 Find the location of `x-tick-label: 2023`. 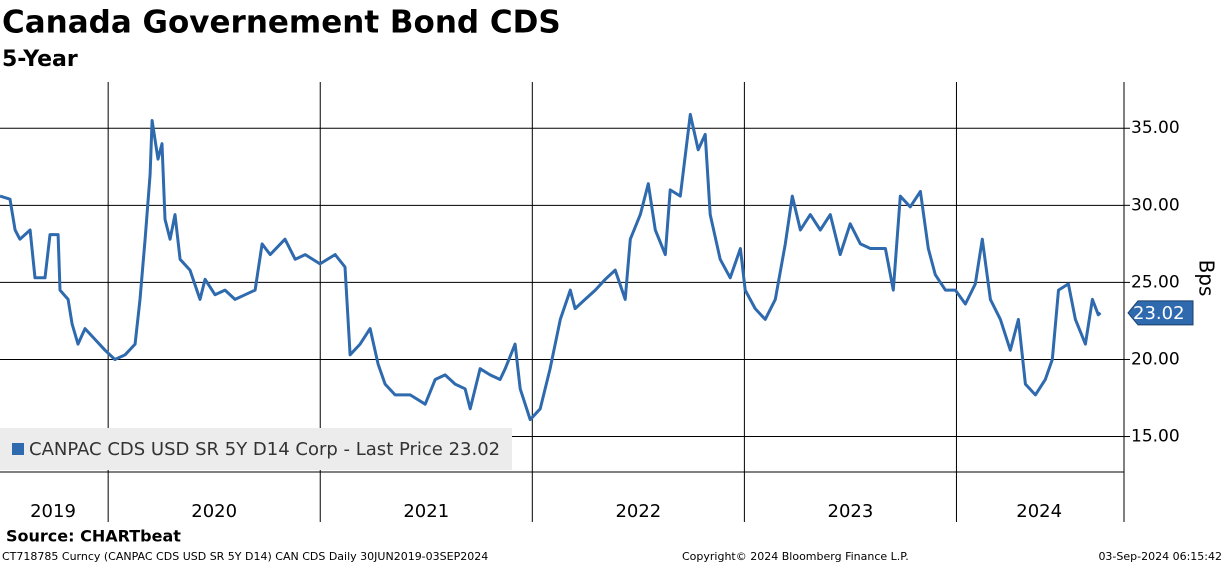

x-tick-label: 2023 is located at coordinates (851, 511).